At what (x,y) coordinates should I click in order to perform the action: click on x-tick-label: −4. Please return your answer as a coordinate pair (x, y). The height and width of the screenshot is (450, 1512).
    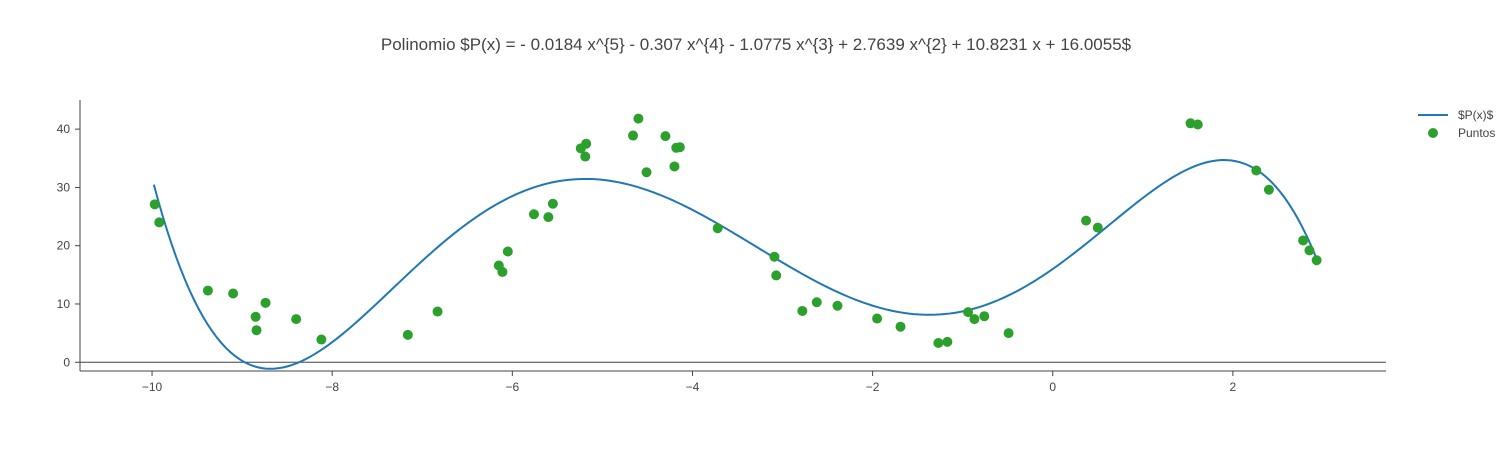
    Looking at the image, I should click on (693, 387).